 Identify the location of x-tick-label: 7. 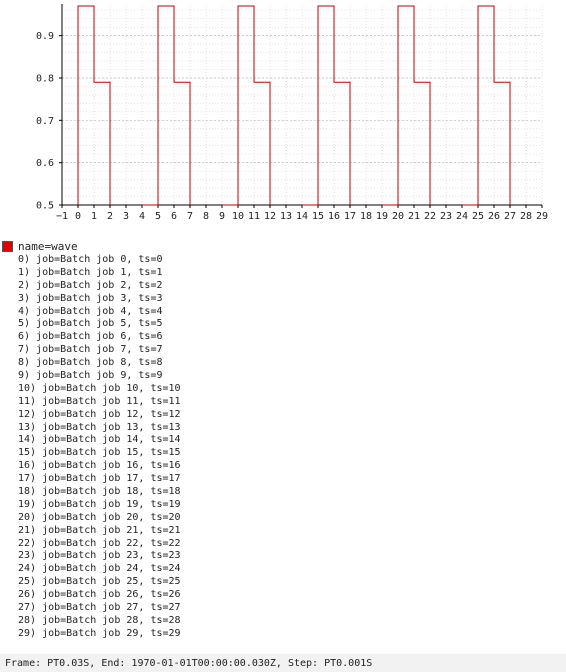
(190, 216).